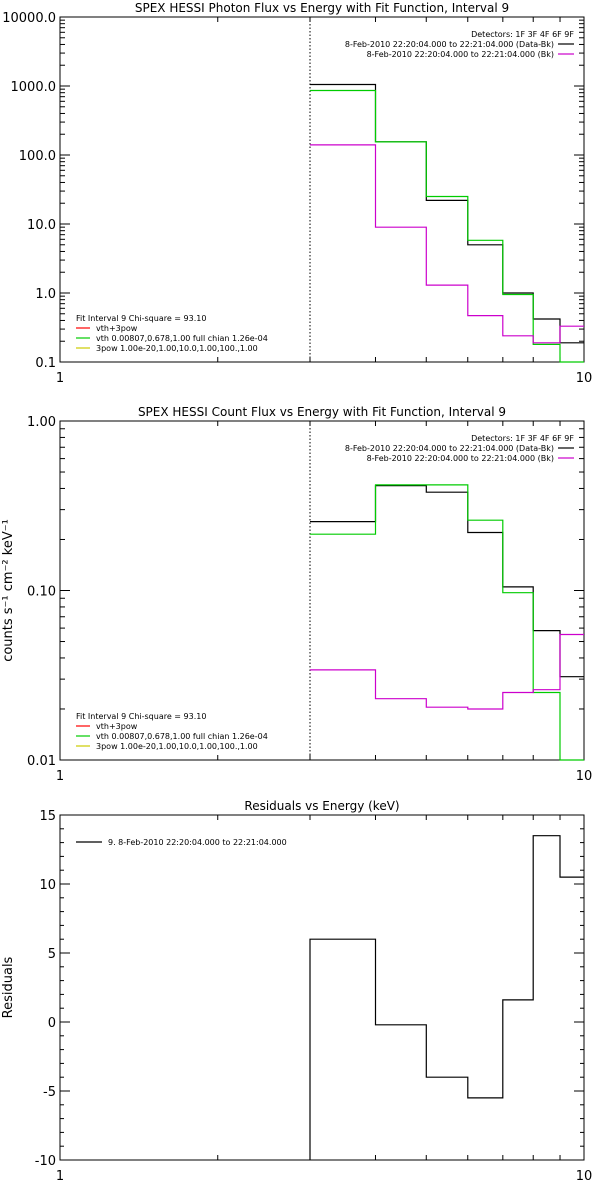 This screenshot has width=600, height=1204. What do you see at coordinates (52, 1023) in the screenshot?
I see `y-tick-label: 0` at bounding box center [52, 1023].